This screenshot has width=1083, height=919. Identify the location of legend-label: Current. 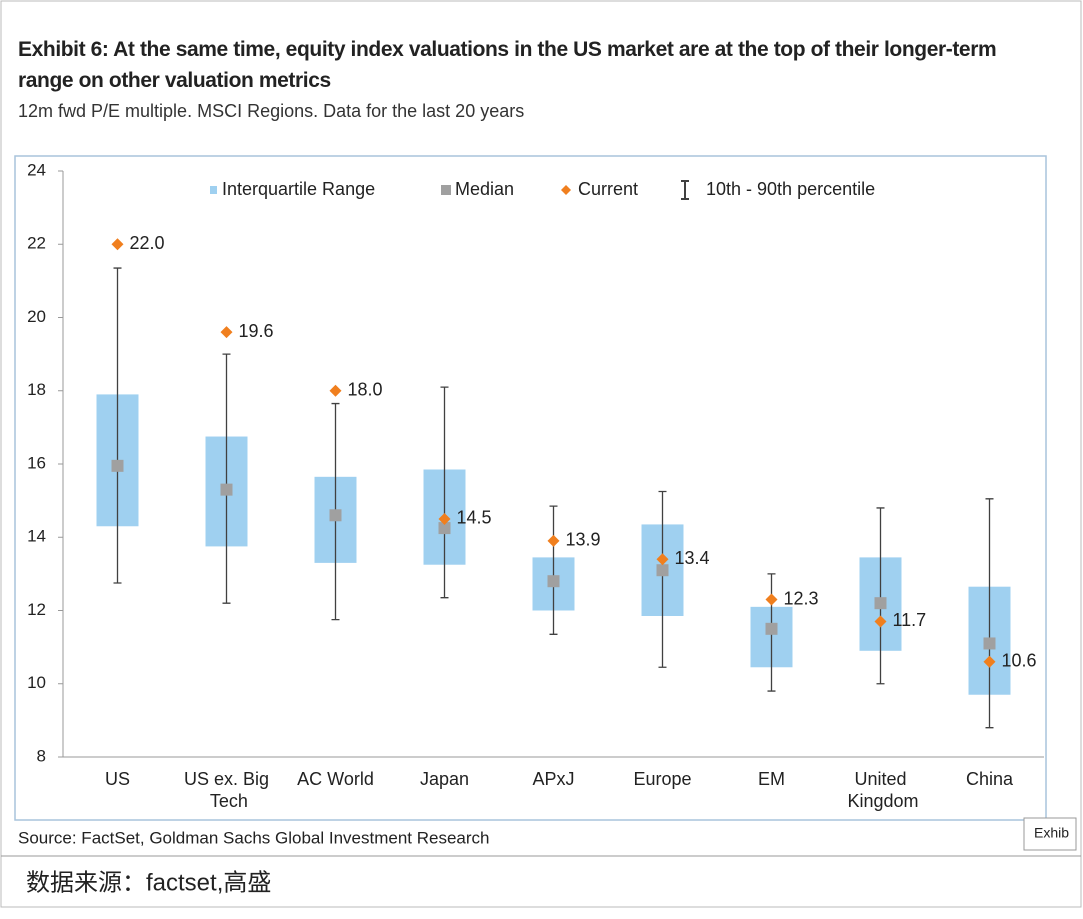
(608, 189).